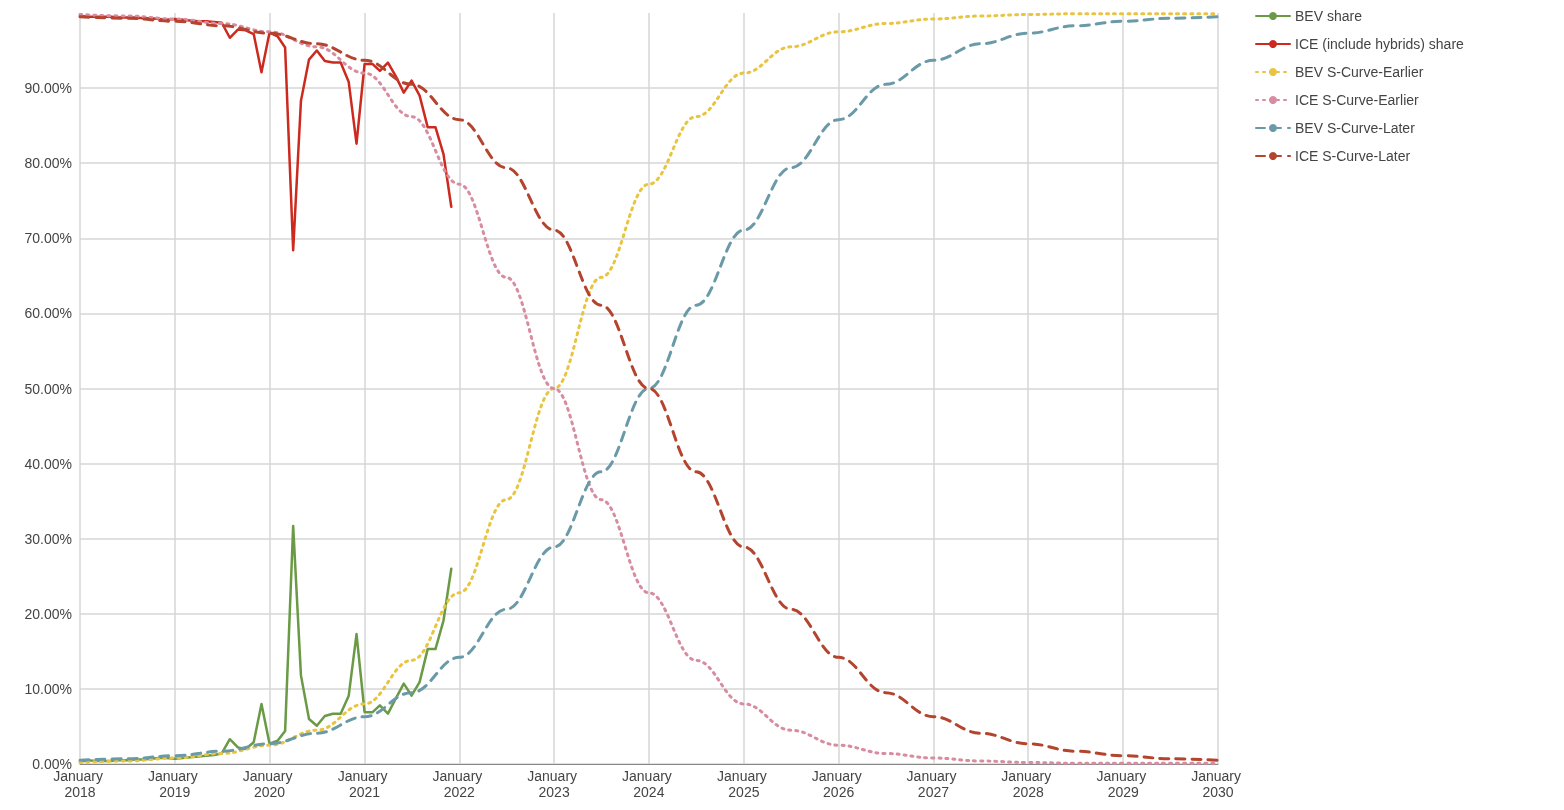  What do you see at coordinates (1380, 44) in the screenshot?
I see `legend-label: ICE (include hybrids) share` at bounding box center [1380, 44].